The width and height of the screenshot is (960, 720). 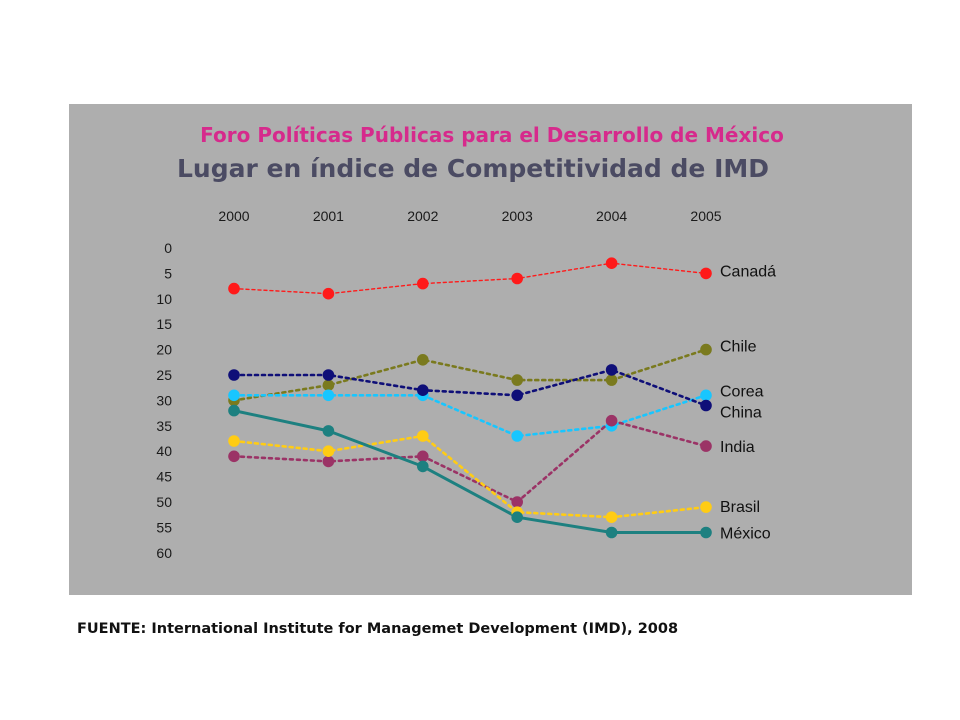 What do you see at coordinates (611, 380) in the screenshot?
I see `data-point-chile-2004` at bounding box center [611, 380].